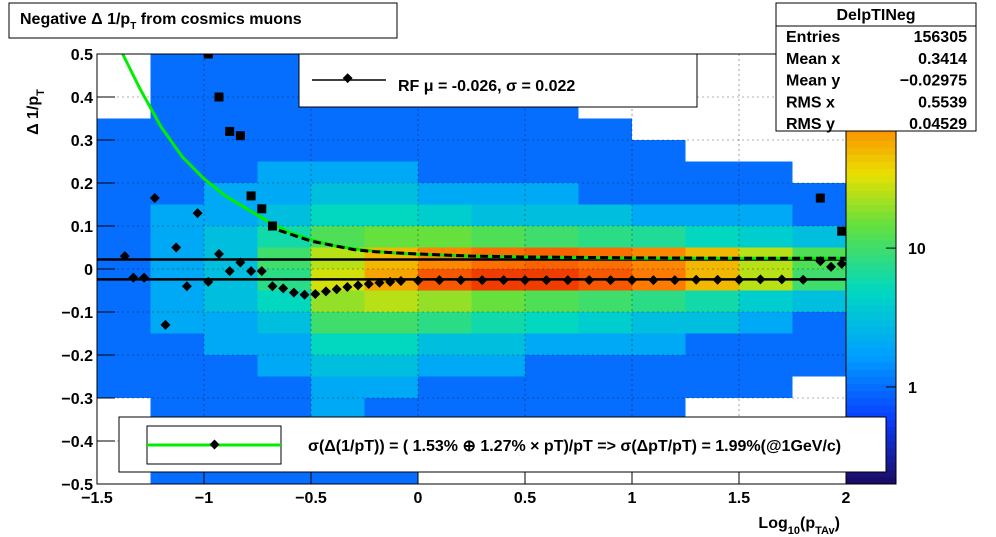  I want to click on y-tick-label: 0.3, so click(82, 141).